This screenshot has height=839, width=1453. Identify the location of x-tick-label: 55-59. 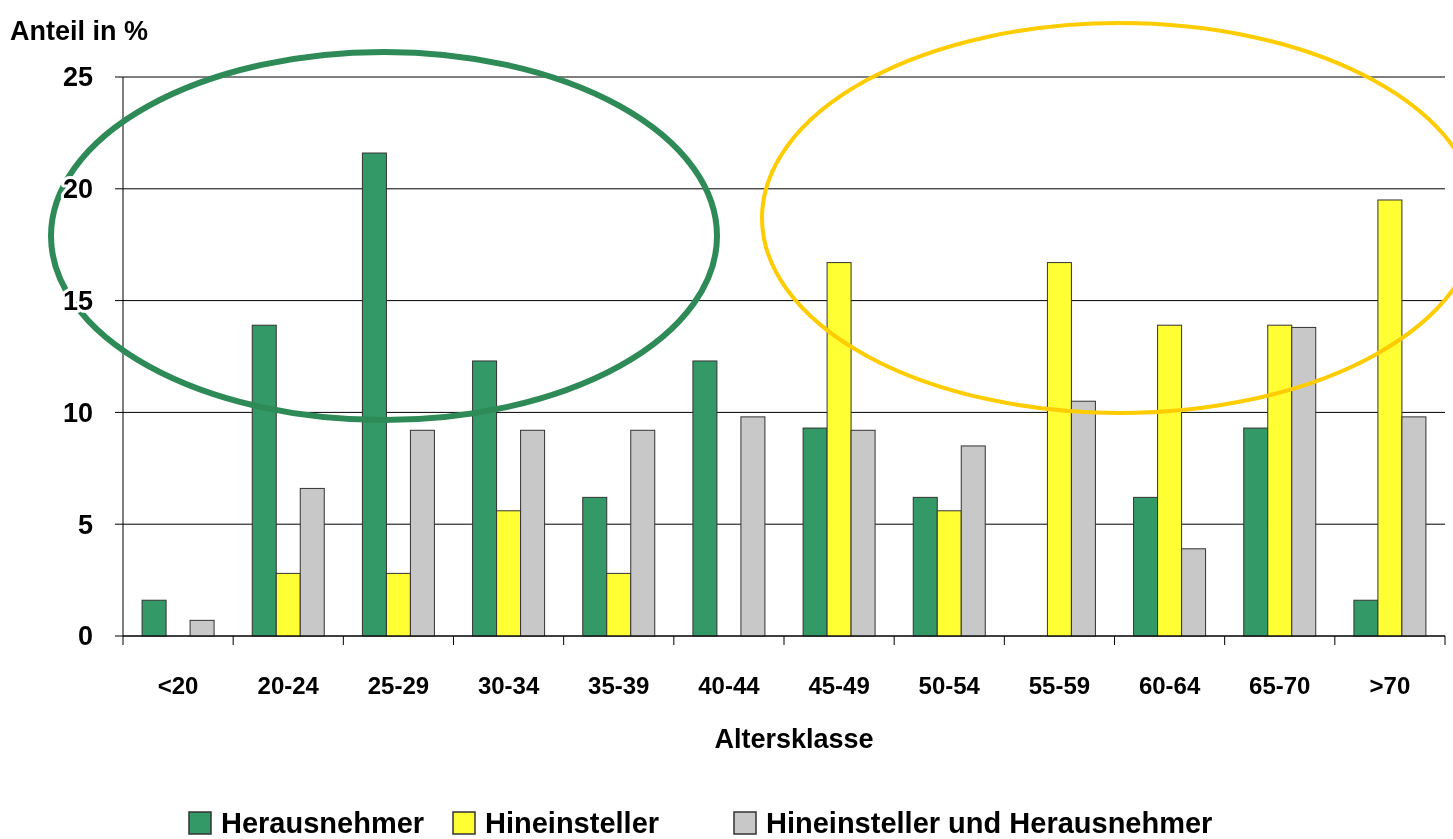
(1059, 685).